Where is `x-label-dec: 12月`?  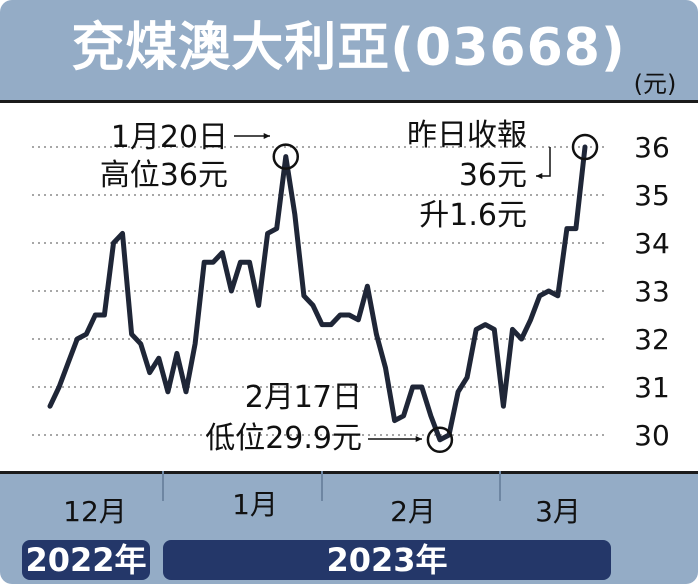 x-label-dec: 12月 is located at coordinates (95, 511).